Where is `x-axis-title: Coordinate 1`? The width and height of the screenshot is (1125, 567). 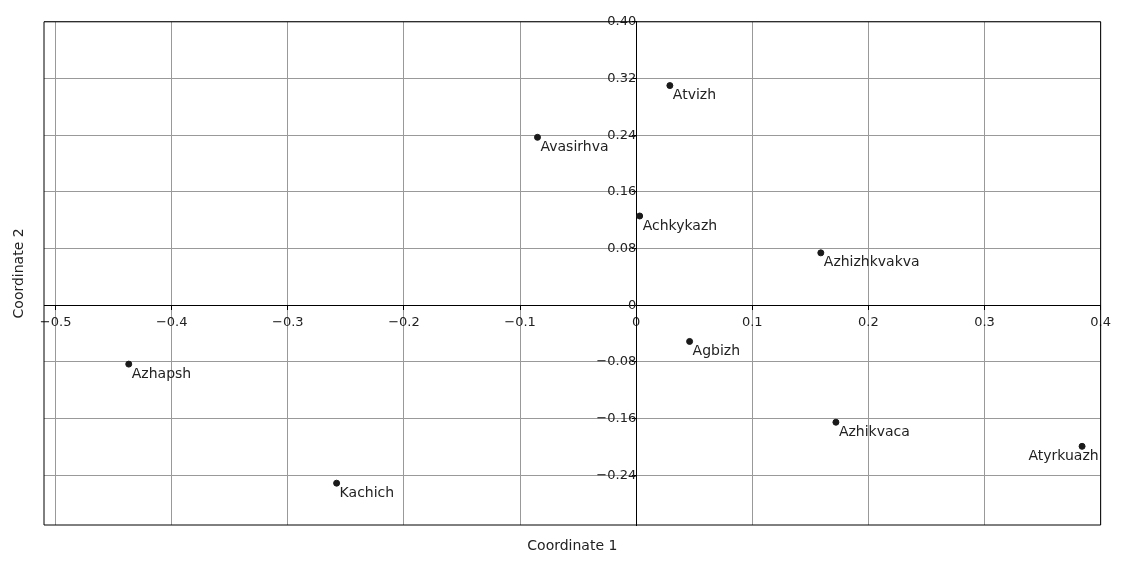 x-axis-title: Coordinate 1 is located at coordinates (572, 544).